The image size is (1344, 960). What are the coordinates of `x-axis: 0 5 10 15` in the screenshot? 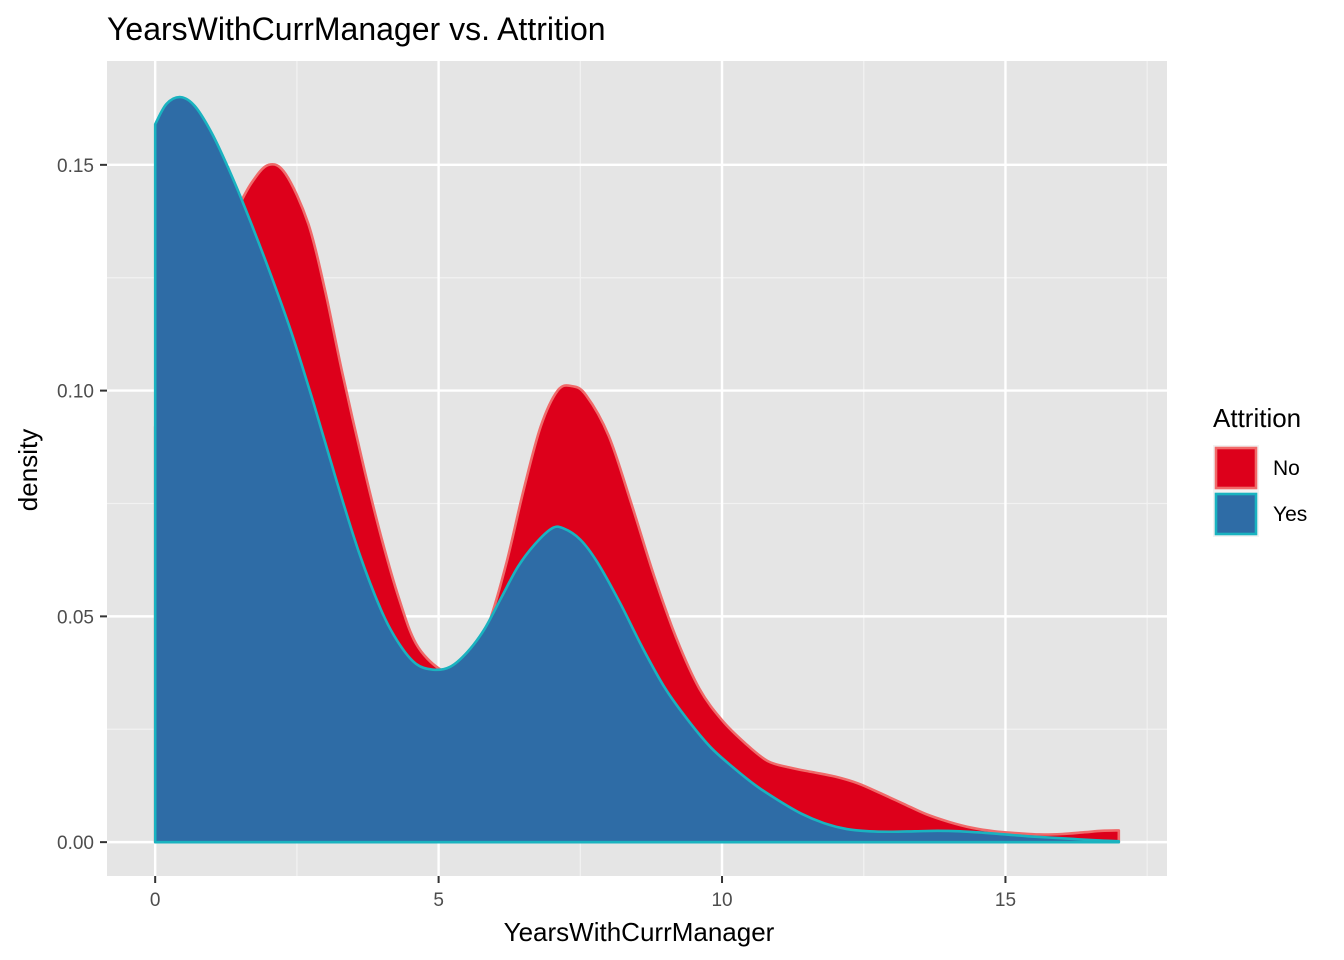 It's located at (583, 893).